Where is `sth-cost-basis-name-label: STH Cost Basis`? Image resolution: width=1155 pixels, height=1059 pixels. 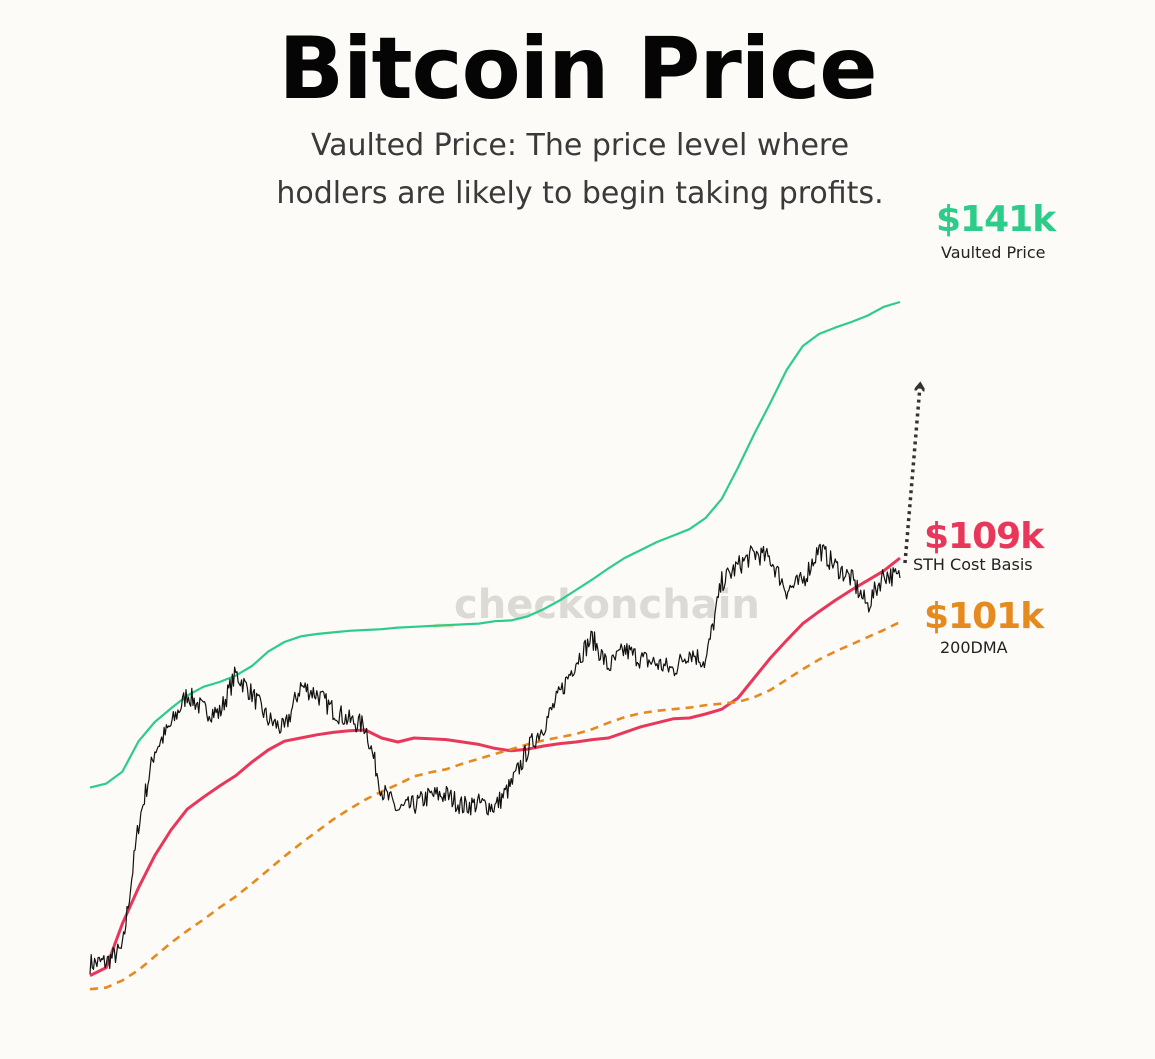
sth-cost-basis-name-label: STH Cost Basis is located at coordinates (973, 564).